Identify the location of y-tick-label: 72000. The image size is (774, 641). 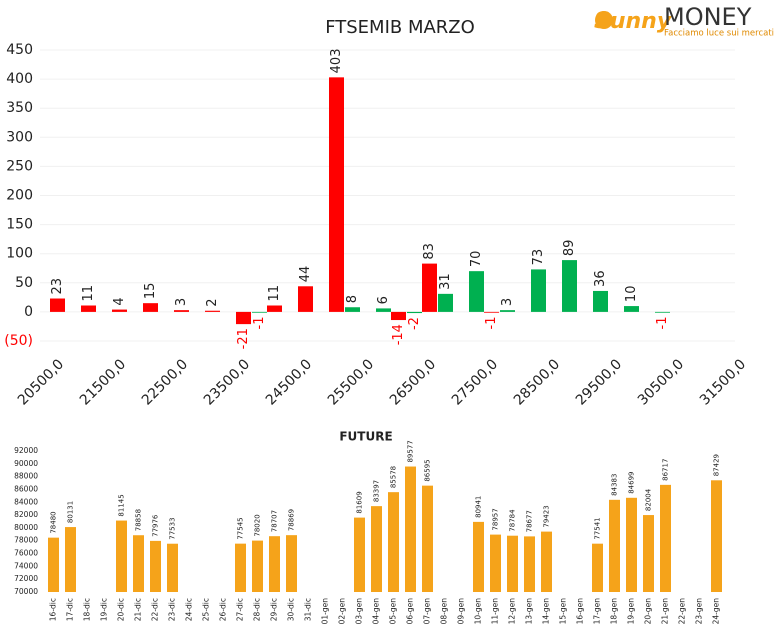
(26, 578).